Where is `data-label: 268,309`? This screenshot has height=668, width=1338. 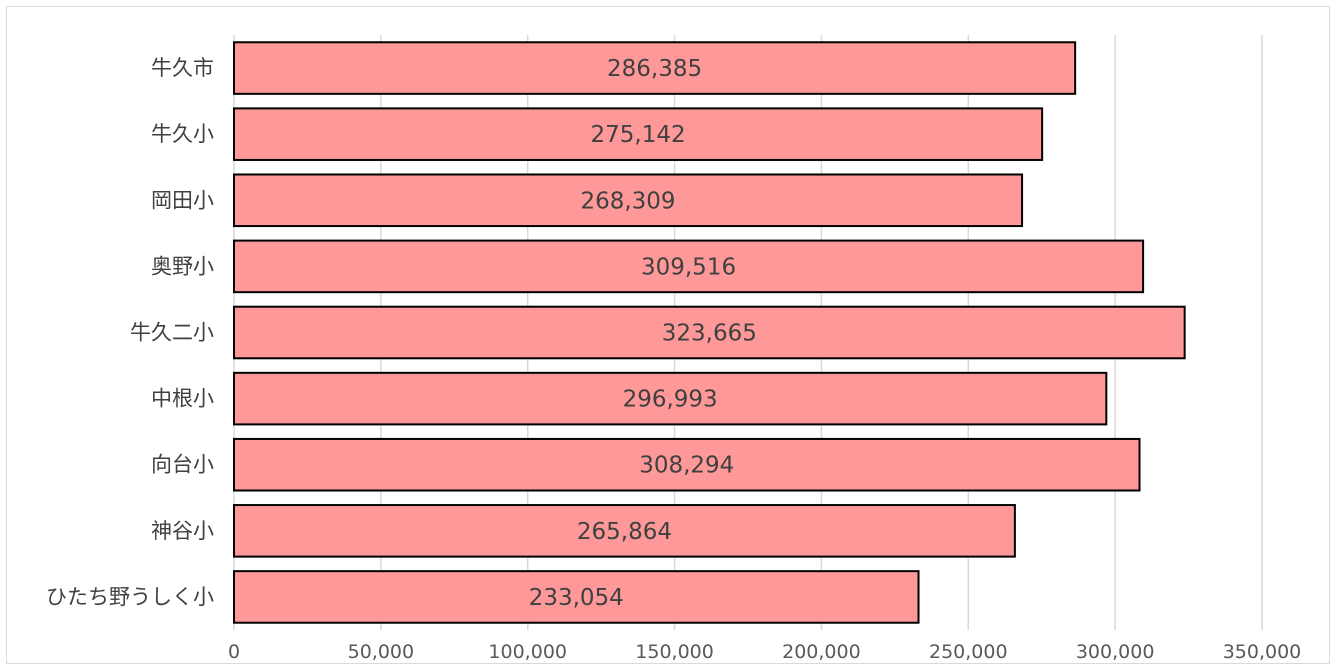 data-label: 268,309 is located at coordinates (627, 201).